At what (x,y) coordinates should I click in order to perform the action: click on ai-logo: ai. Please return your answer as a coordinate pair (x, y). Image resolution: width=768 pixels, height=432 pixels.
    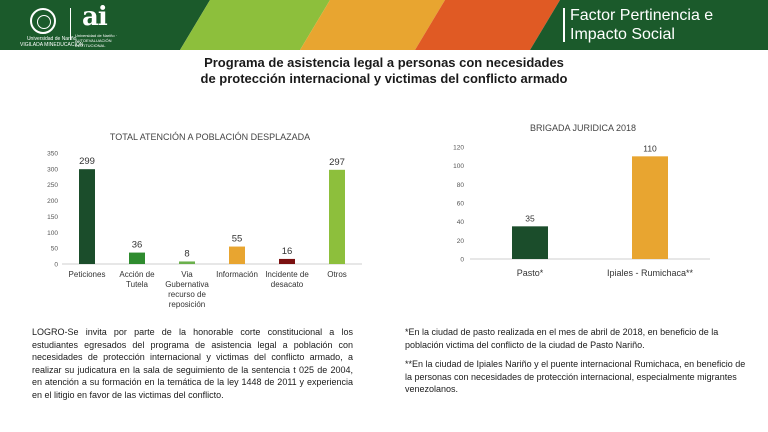
    Looking at the image, I should click on (95, 17).